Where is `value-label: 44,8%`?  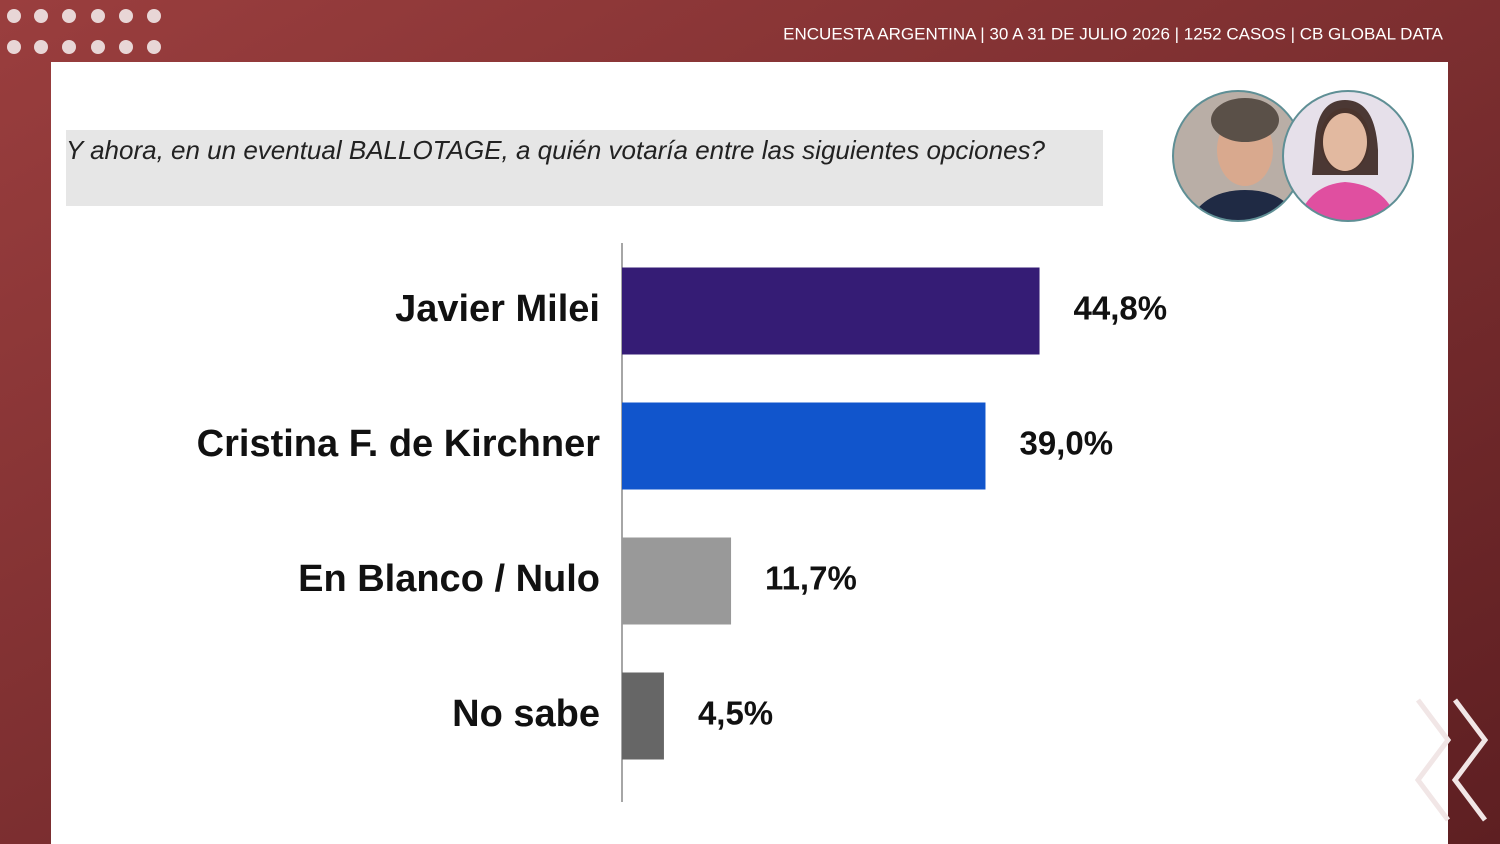
value-label: 44,8% is located at coordinates (1121, 308).